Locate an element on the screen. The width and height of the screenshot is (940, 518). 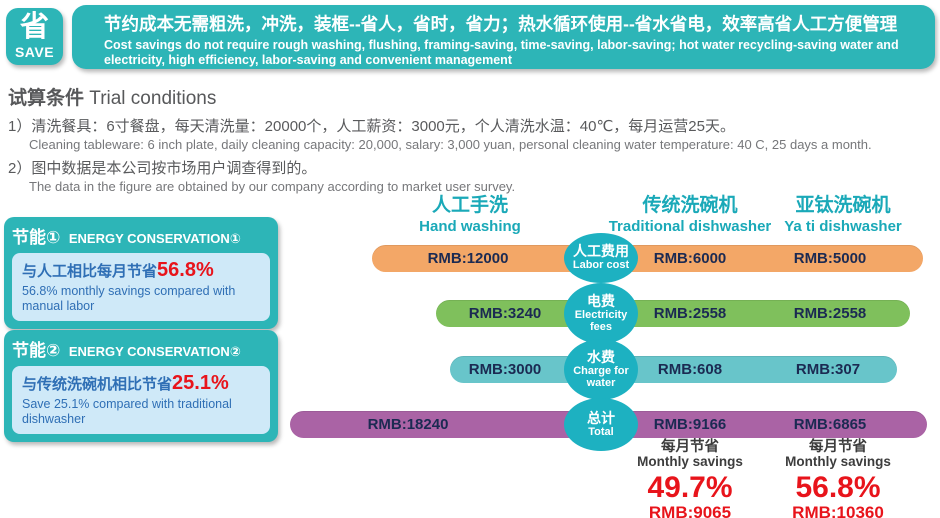
energy-box-2-header: 节能② ENERGY CONSERVATION② is located at coordinates (141, 348).